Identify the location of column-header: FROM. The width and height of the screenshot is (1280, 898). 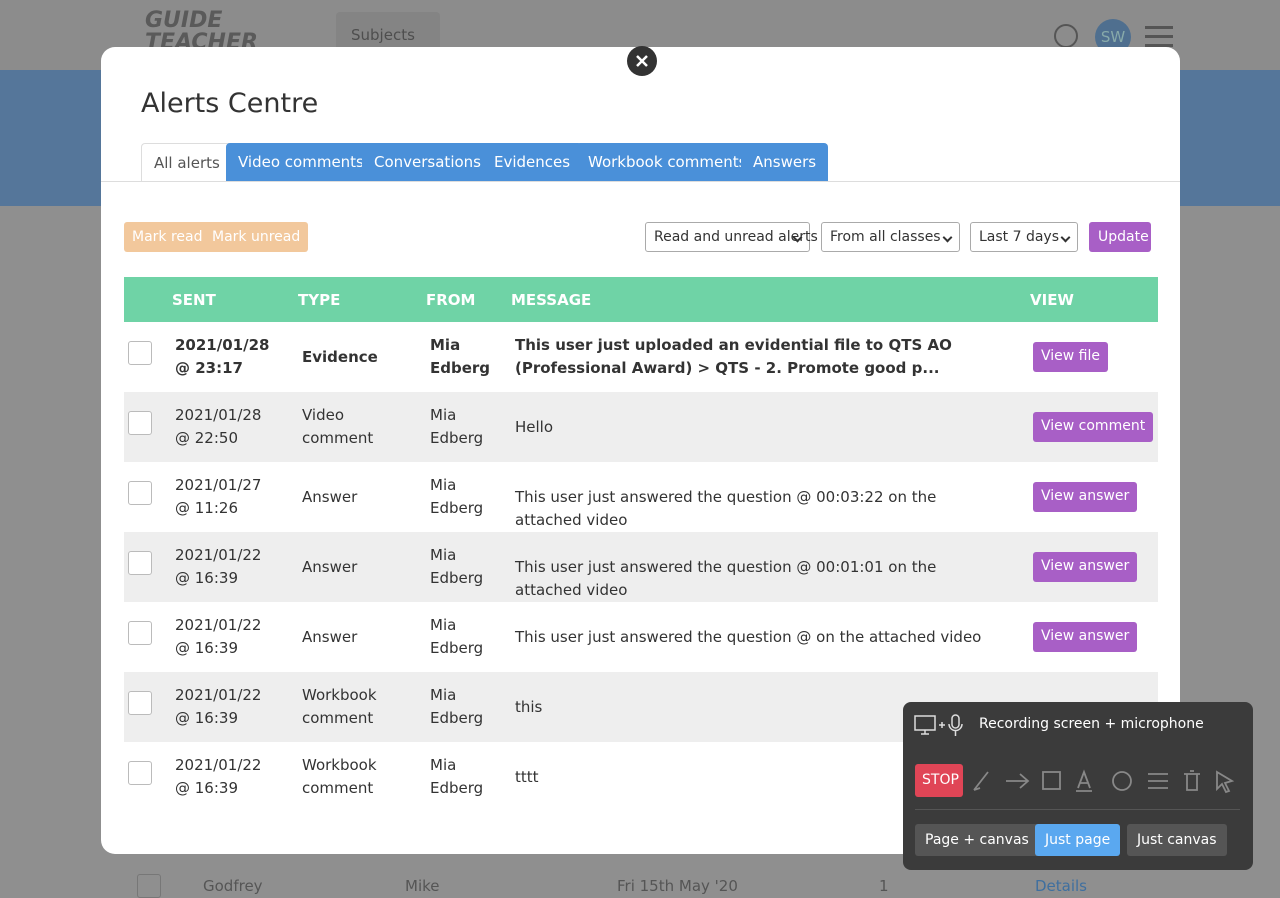
(451, 300).